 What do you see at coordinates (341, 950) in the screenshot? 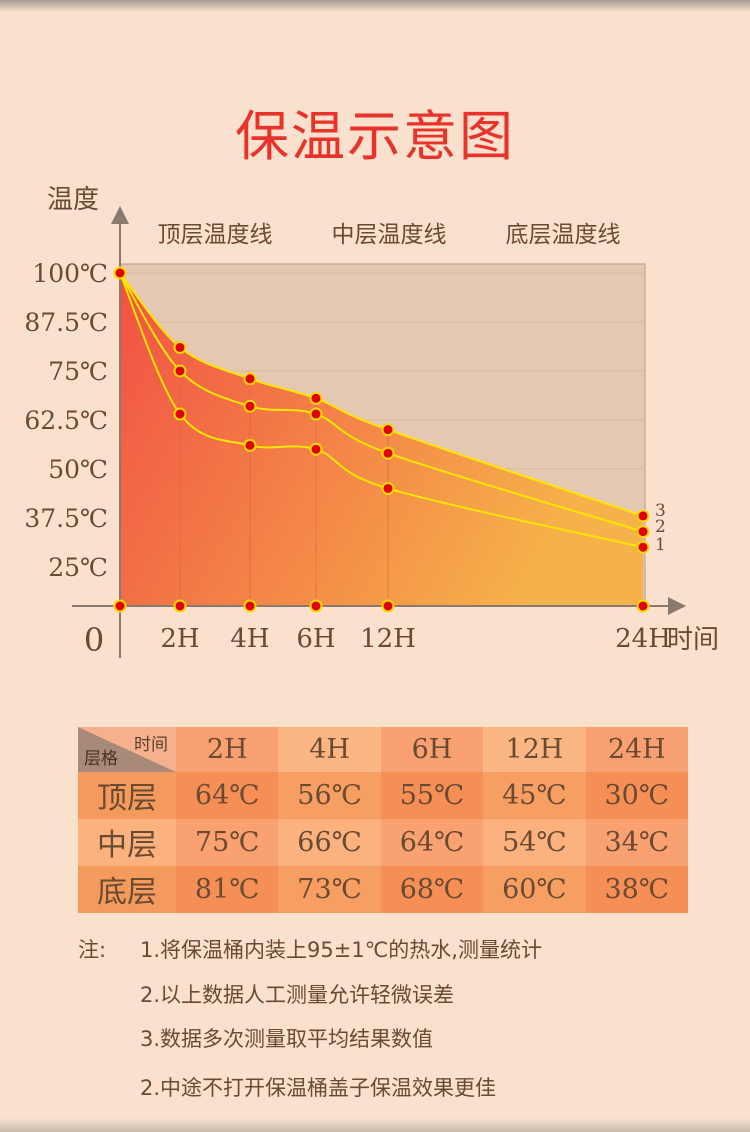
I see `note-item: 1.将保温桶内装上95±1℃的热水,测量统计` at bounding box center [341, 950].